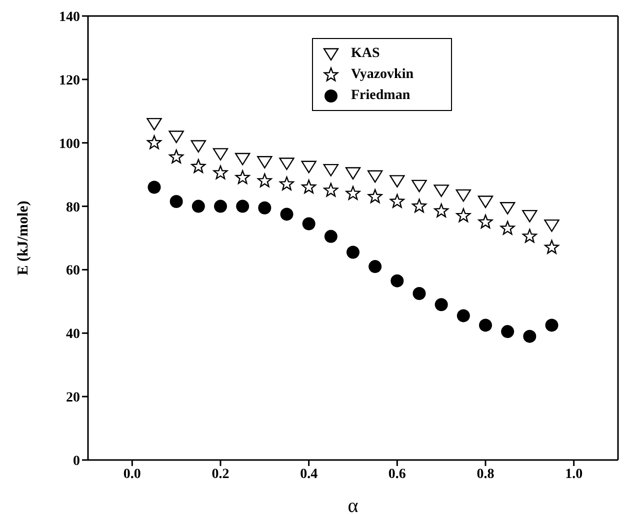 Image resolution: width=628 pixels, height=514 pixels. I want to click on x-tick-label: 0.8, so click(485, 474).